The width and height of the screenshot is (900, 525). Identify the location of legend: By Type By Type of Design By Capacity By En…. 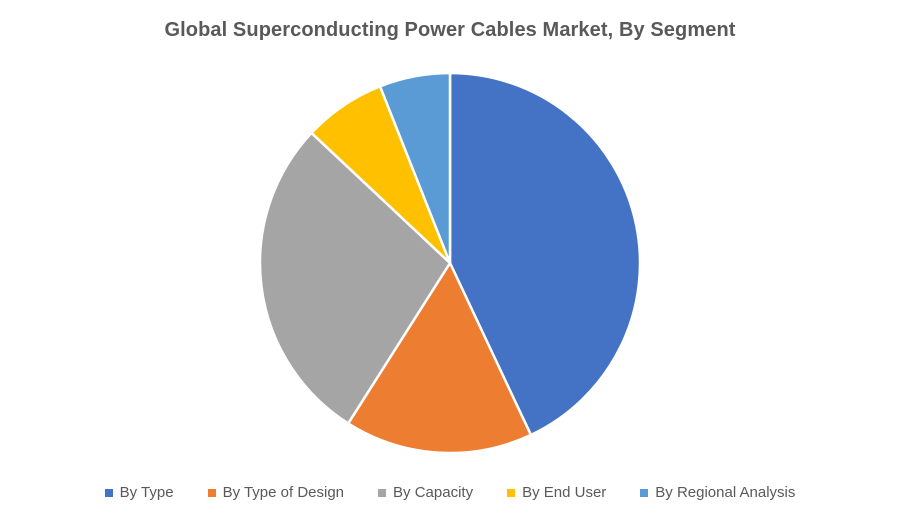
(450, 492).